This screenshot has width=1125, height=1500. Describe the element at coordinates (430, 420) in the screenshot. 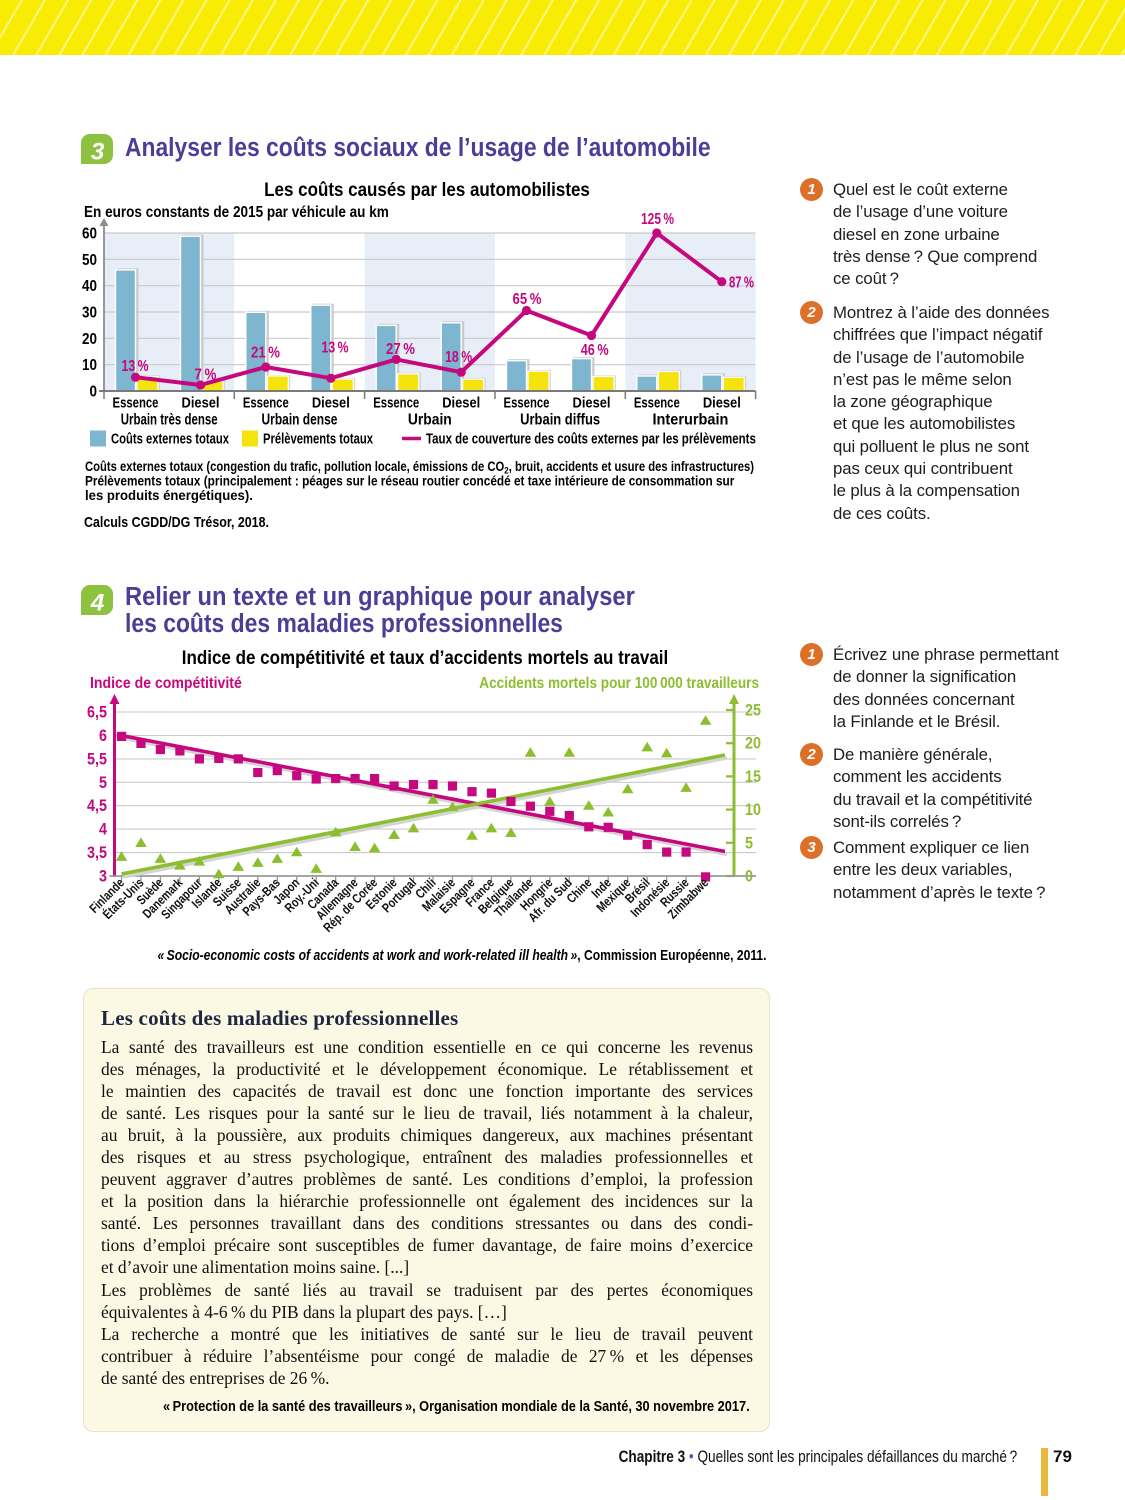

I see `svg-text: Urbain` at that location.